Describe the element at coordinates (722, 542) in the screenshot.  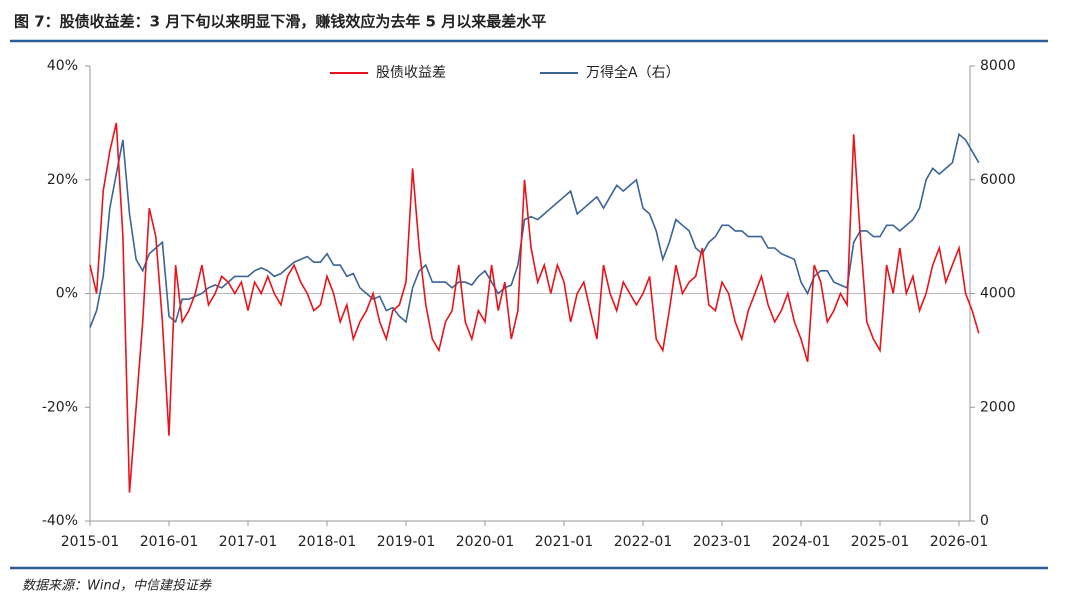
I see `x-tick-label: 2023-01` at that location.